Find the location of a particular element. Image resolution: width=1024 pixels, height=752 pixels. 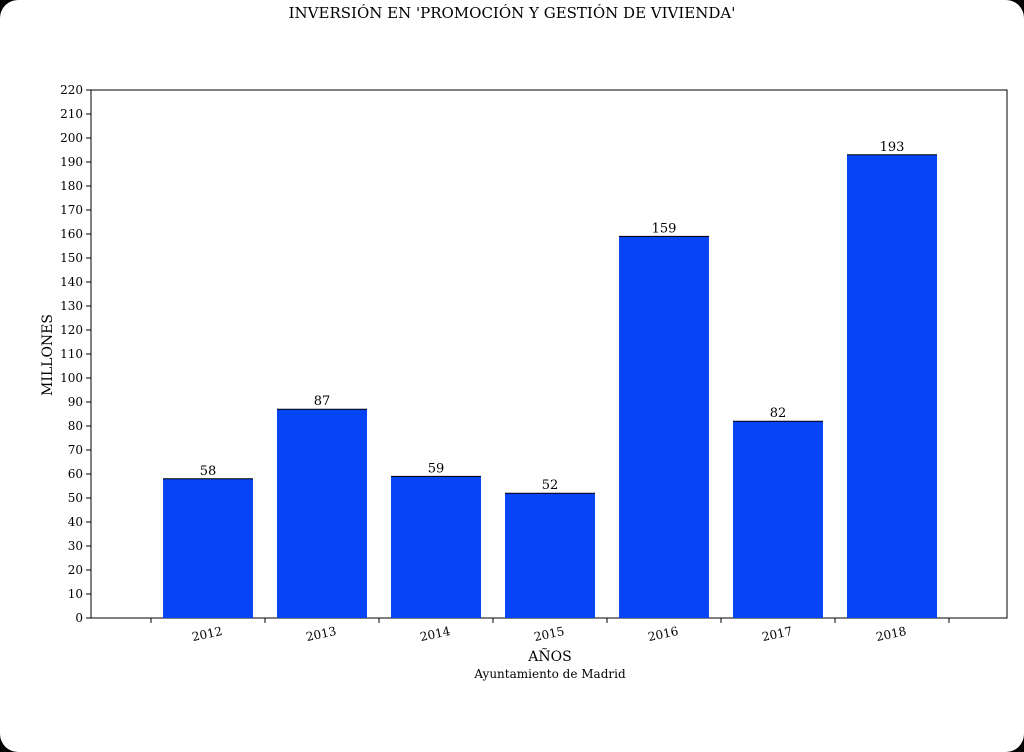

y-tick-label: 40 is located at coordinates (75, 522).